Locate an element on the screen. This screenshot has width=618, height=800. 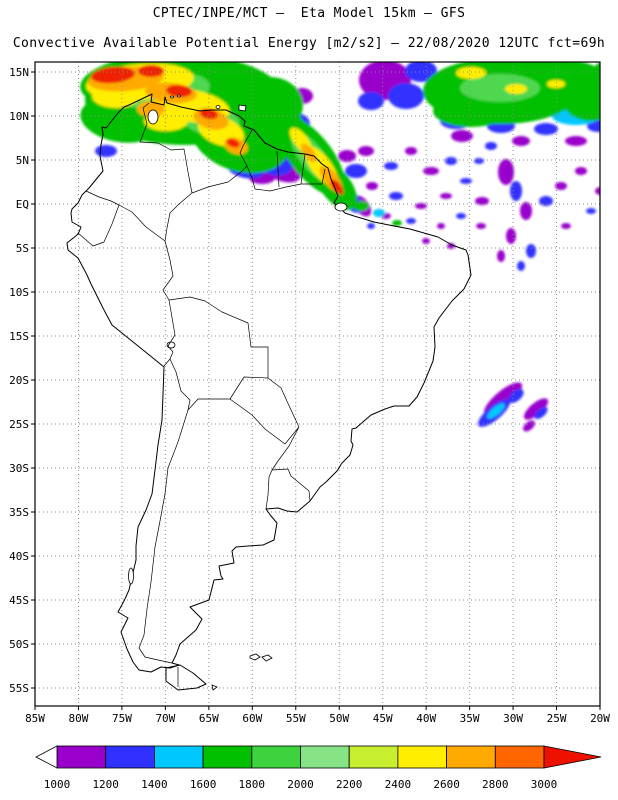
margarita-island is located at coordinates (218, 107).